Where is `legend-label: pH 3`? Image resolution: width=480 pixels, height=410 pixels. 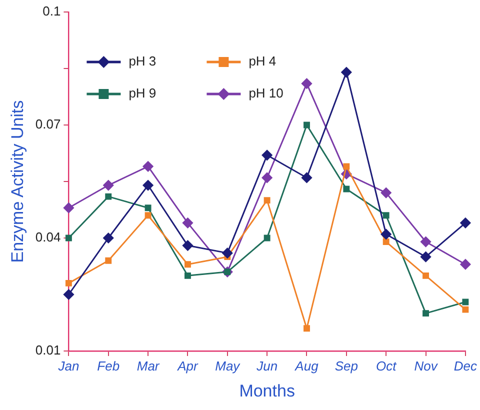
legend-label: pH 3 is located at coordinates (142, 61).